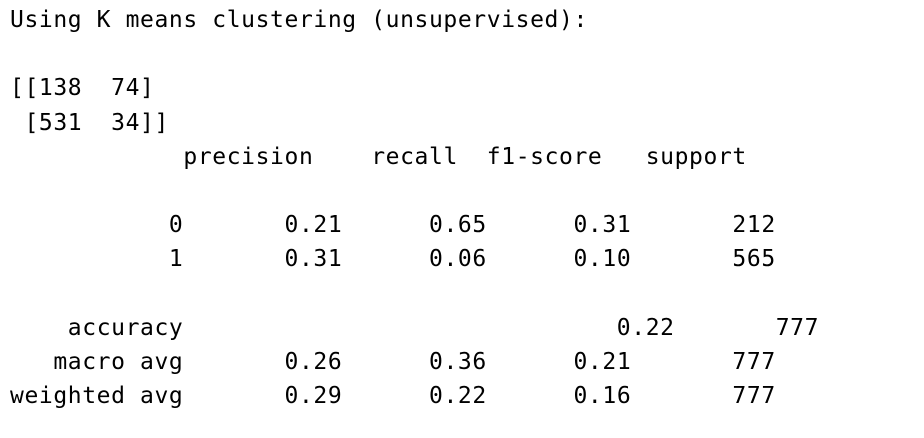 Image resolution: width=924 pixels, height=438 pixels. Describe the element at coordinates (602, 361) in the screenshot. I see `cell-f1-score: 0.21` at that location.